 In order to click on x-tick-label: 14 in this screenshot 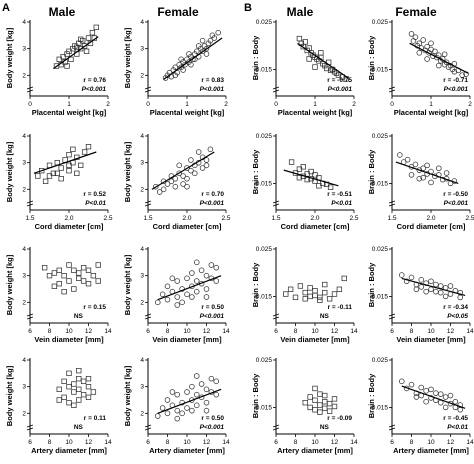, I will do `click(108, 331)`.